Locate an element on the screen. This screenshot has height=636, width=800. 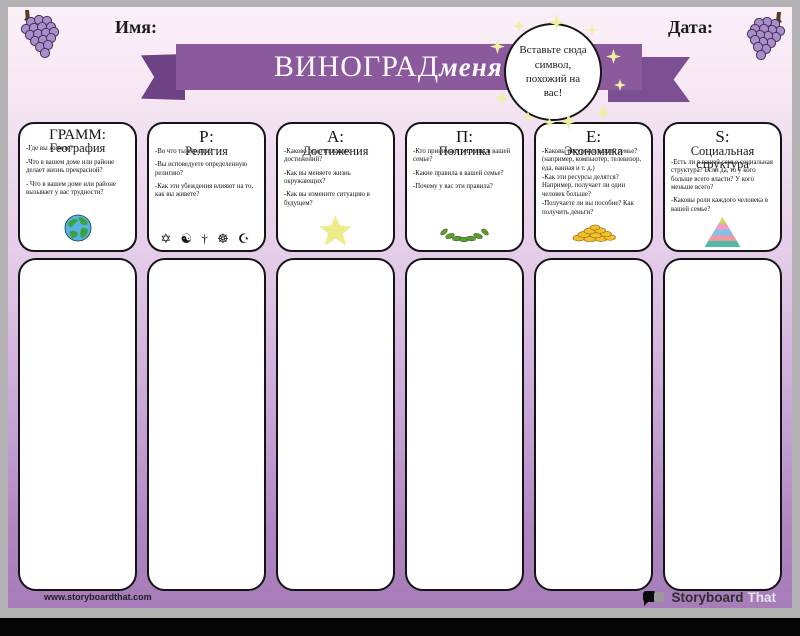
question: -Во что ты веришь? is located at coordinates (184, 151).